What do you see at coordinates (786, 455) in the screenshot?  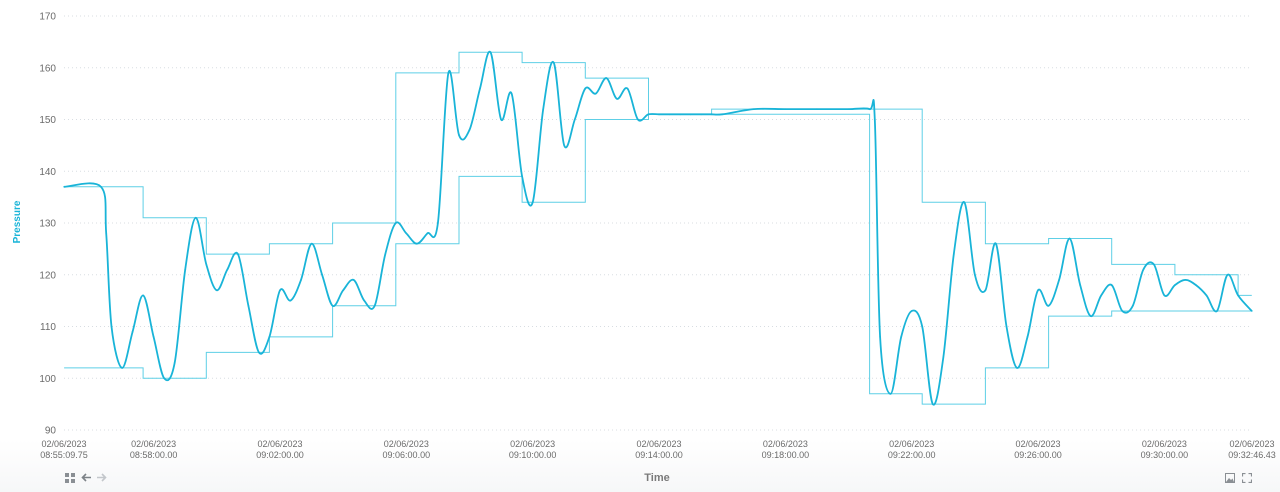 I see `x-tick-label: 09:18:00.00` at bounding box center [786, 455].